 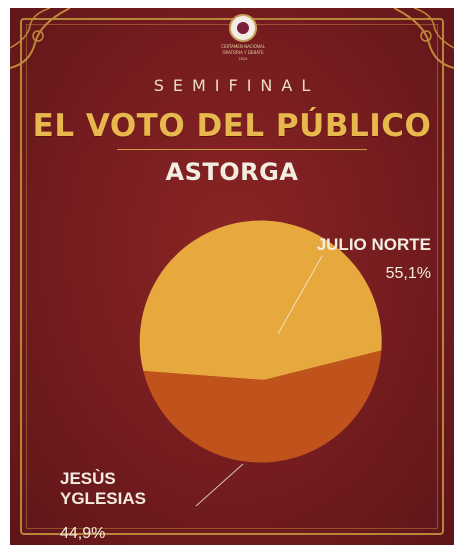 I want to click on location-heading: ASTORGA, so click(x=232, y=172).